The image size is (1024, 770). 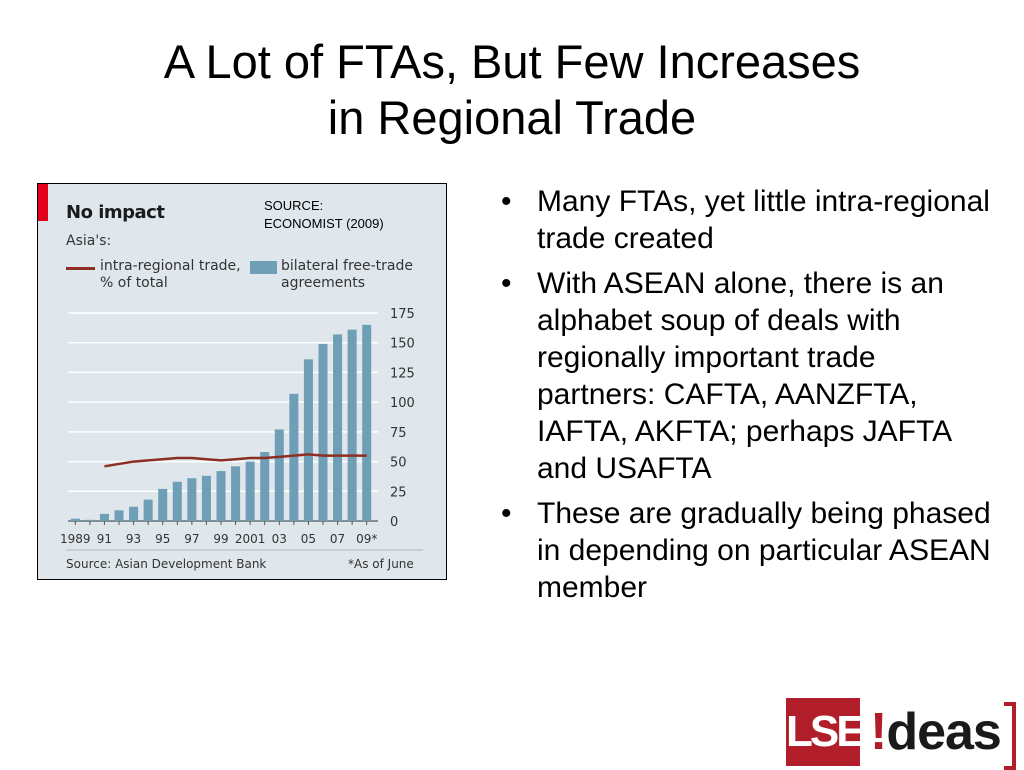 What do you see at coordinates (80, 268) in the screenshot?
I see `legend-line-swatch` at bounding box center [80, 268].